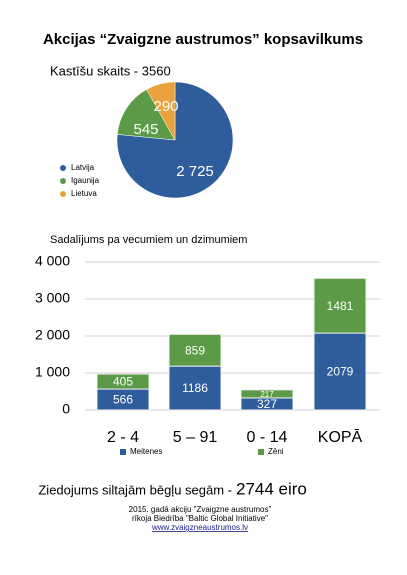 The width and height of the screenshot is (407, 575). I want to click on bar-value-label: 566, so click(123, 400).